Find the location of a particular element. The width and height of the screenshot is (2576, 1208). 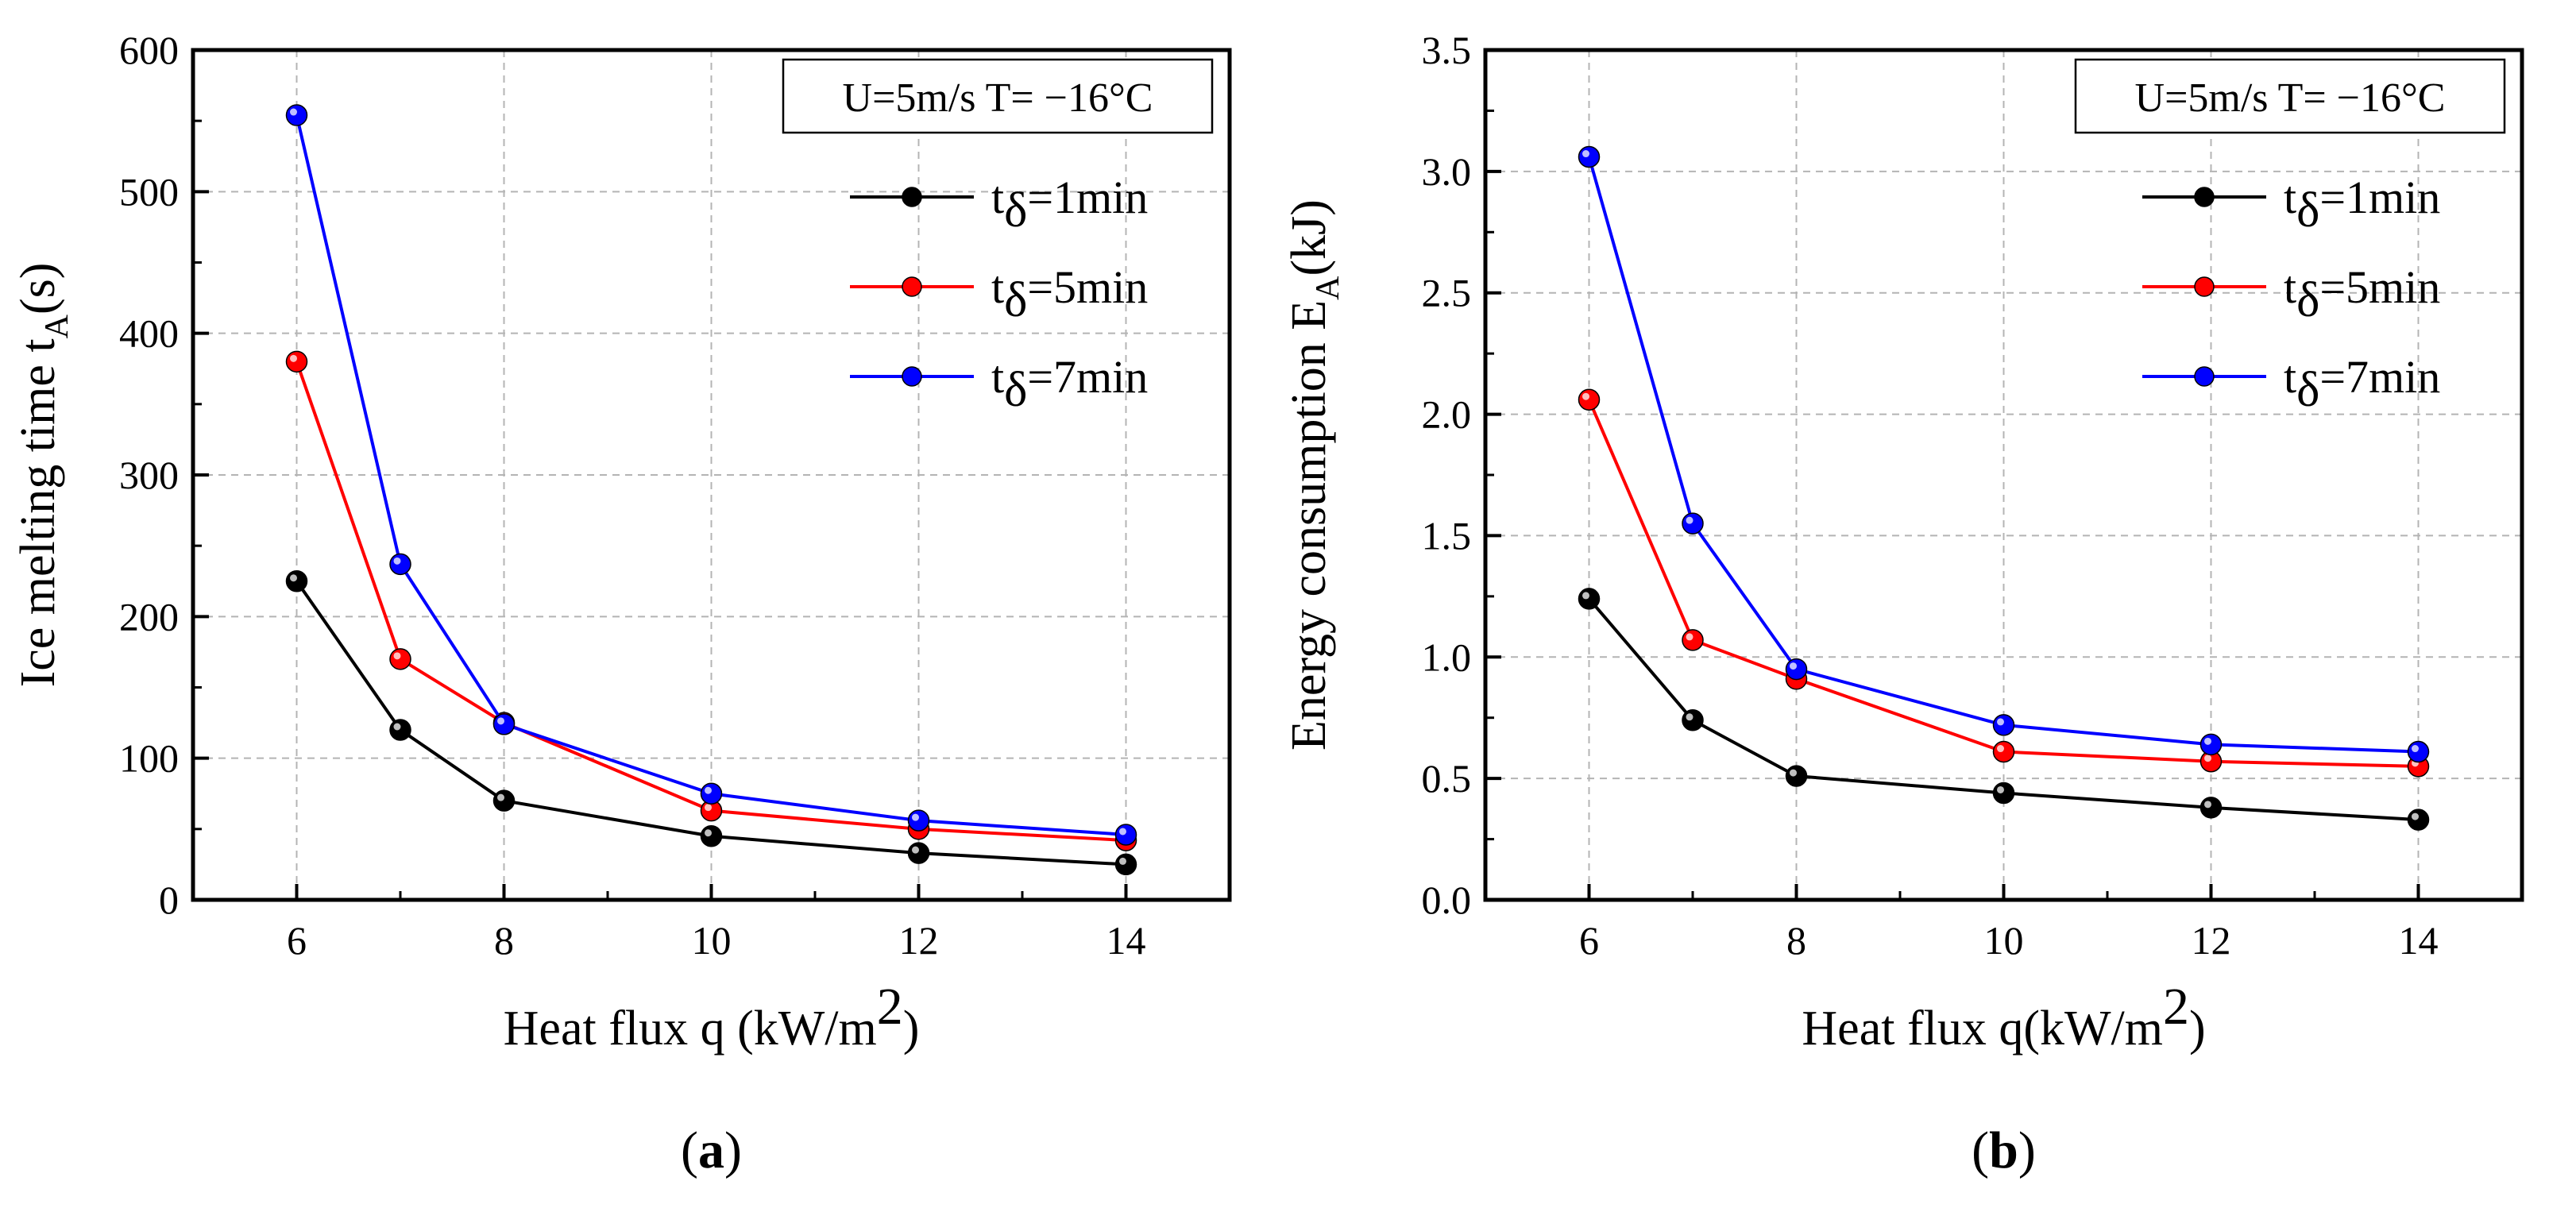

y-tick-label: 500 is located at coordinates (149, 191).